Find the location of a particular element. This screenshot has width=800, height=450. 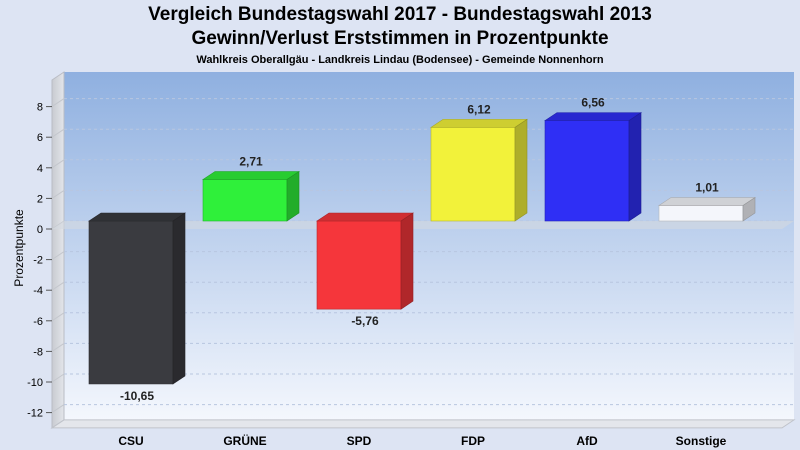

bar-grüne is located at coordinates (251, 196).